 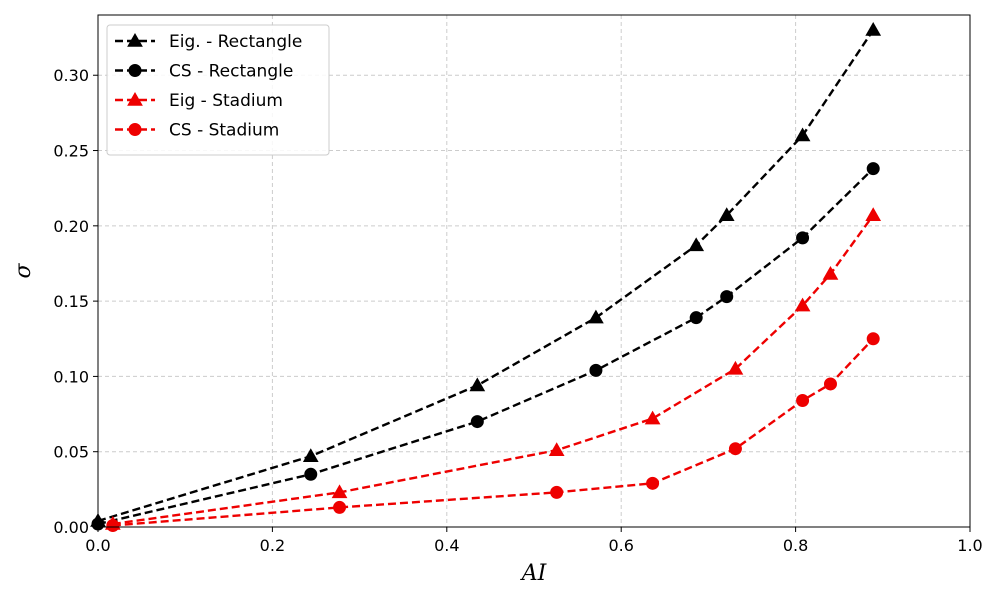 What do you see at coordinates (71, 301) in the screenshot?
I see `y-tick-label: 0.15` at bounding box center [71, 301].